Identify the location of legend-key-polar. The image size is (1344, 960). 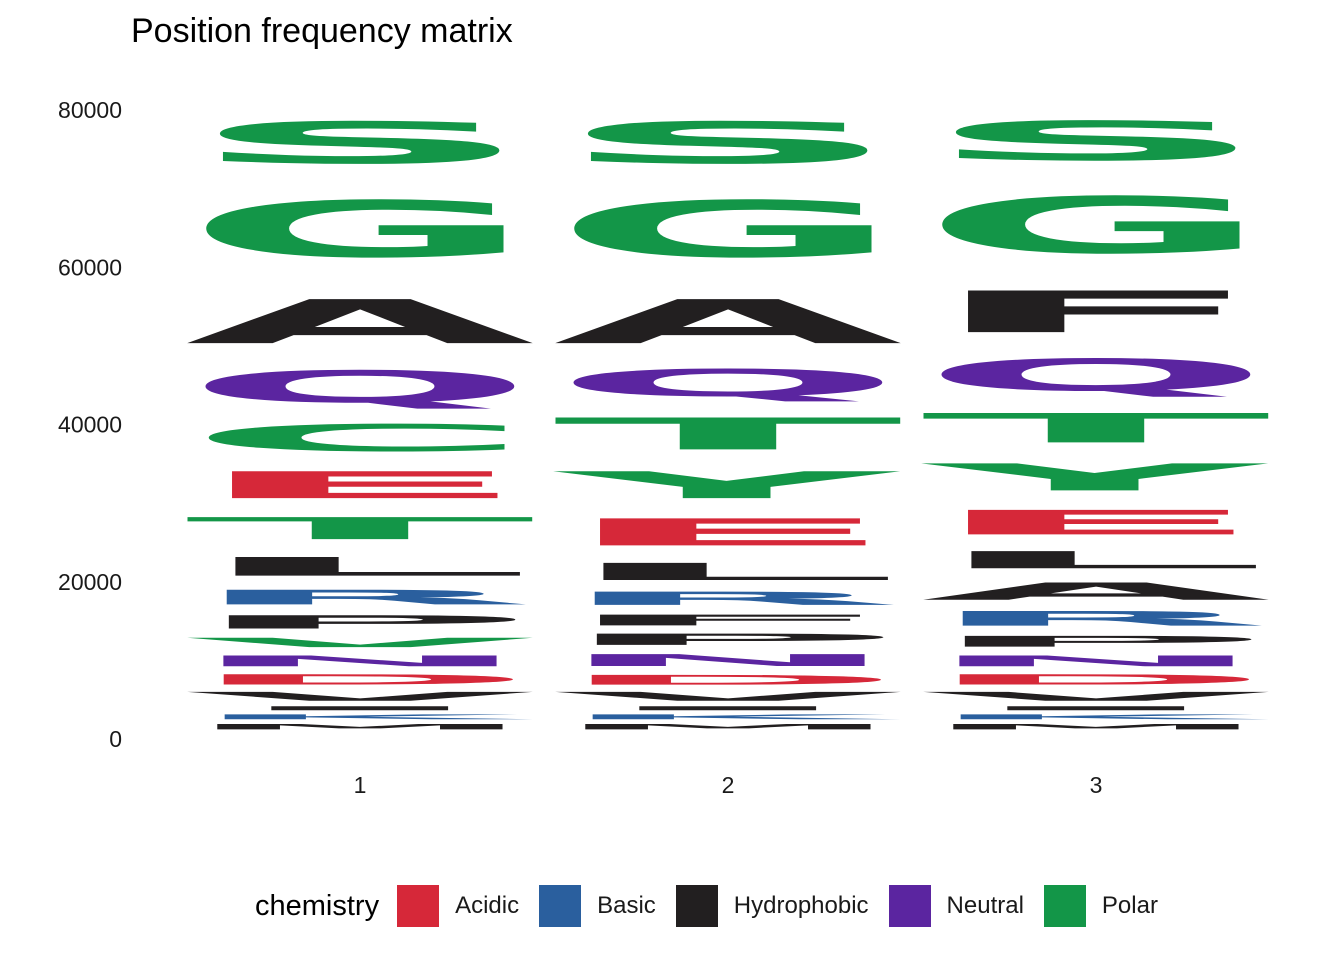
(1064, 906).